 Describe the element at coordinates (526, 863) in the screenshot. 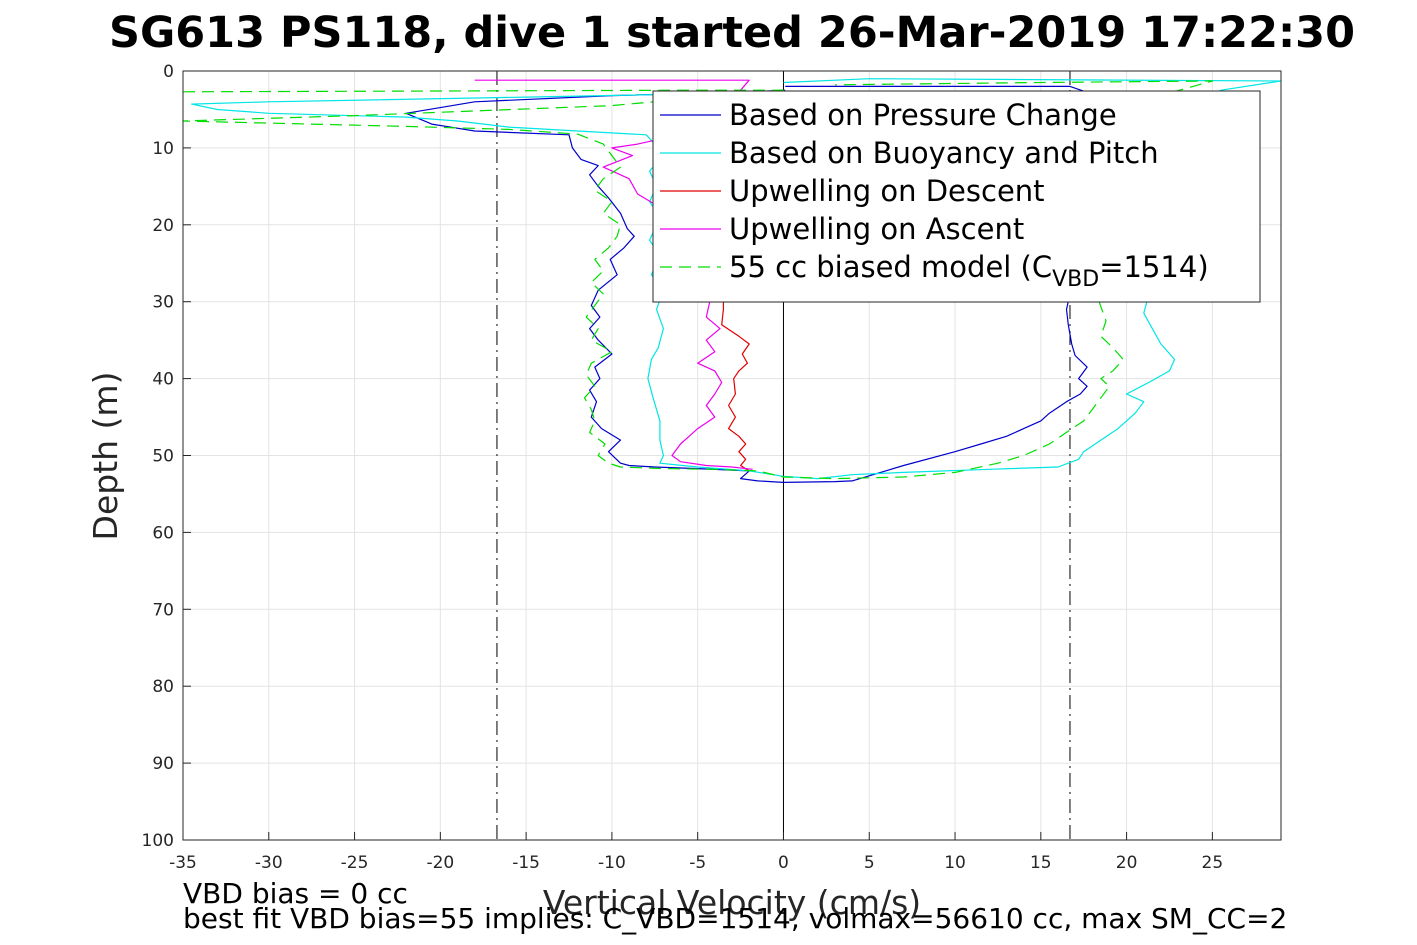

I see `x-tick-label: -15` at that location.